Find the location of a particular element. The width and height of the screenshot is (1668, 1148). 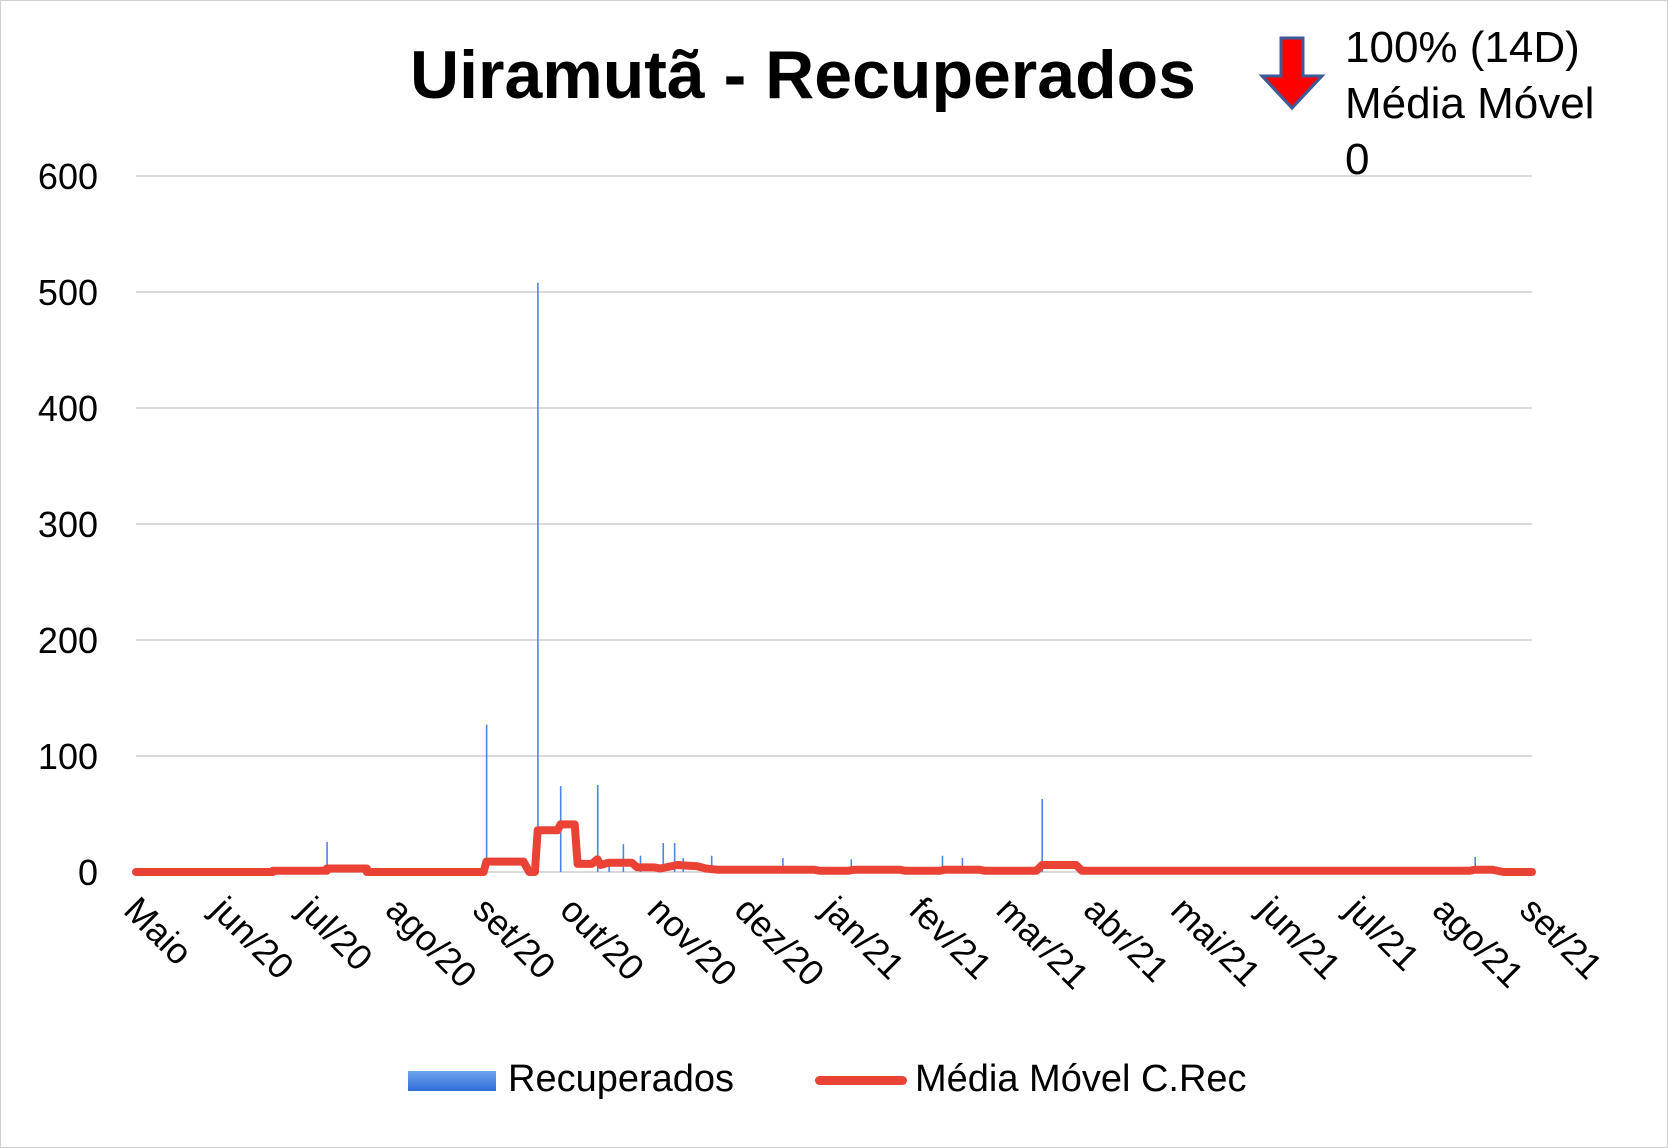

legend-item-recuperados: Recuperados is located at coordinates (571, 1079).